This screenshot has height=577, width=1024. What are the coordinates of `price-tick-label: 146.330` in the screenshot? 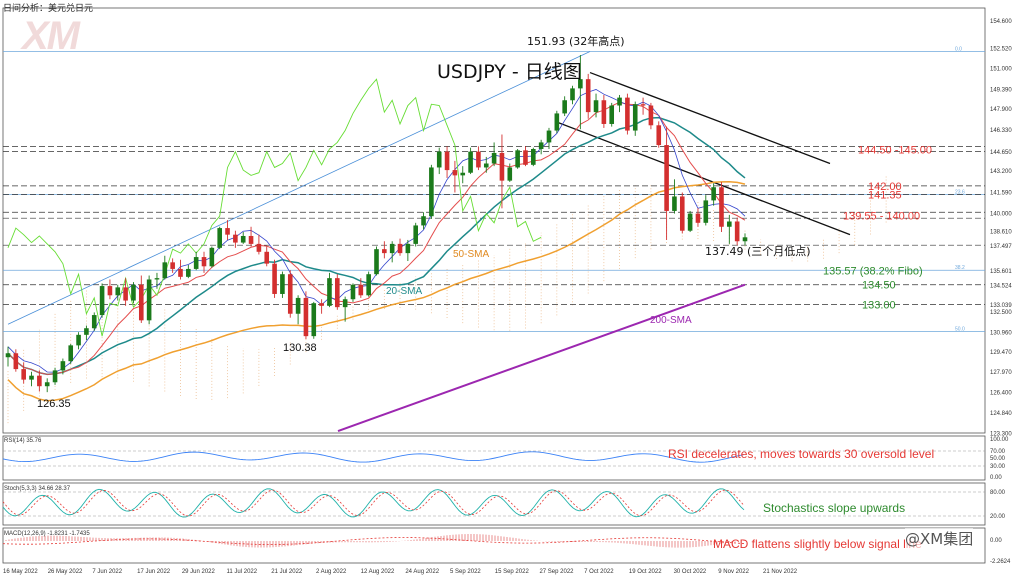 It's located at (1001, 131).